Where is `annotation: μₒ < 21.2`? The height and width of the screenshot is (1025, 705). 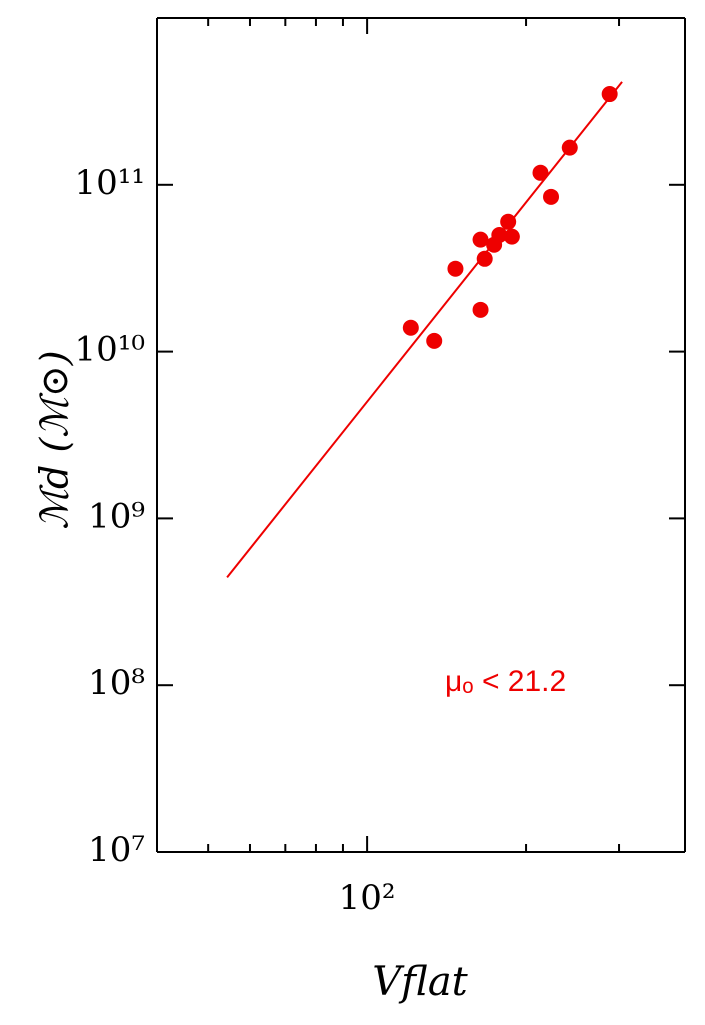 annotation: μₒ < 21.2 is located at coordinates (505, 681).